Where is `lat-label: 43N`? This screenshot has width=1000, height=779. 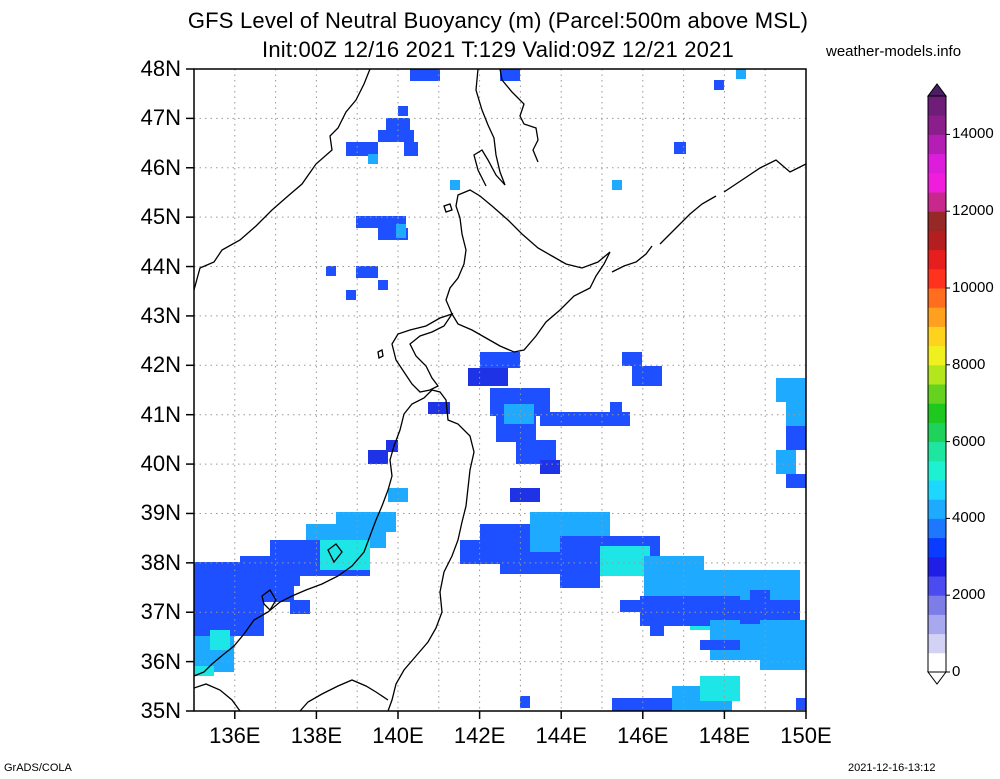
lat-label: 43N is located at coordinates (160, 315).